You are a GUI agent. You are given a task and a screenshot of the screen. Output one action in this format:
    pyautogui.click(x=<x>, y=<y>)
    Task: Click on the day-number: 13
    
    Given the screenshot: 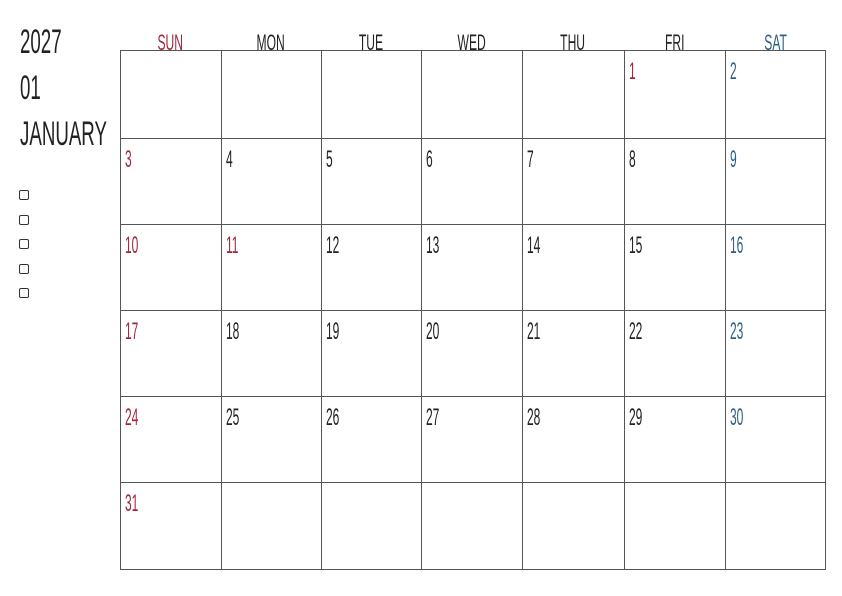 What is the action you would take?
    pyautogui.click(x=433, y=245)
    